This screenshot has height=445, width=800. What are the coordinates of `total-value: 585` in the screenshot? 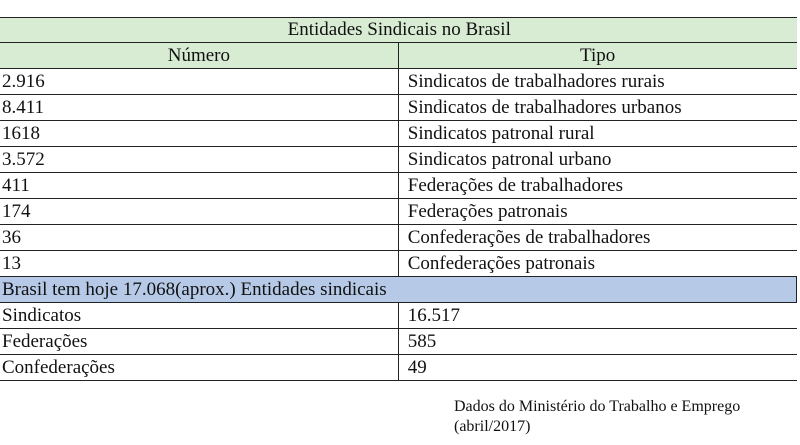 It's located at (597, 341).